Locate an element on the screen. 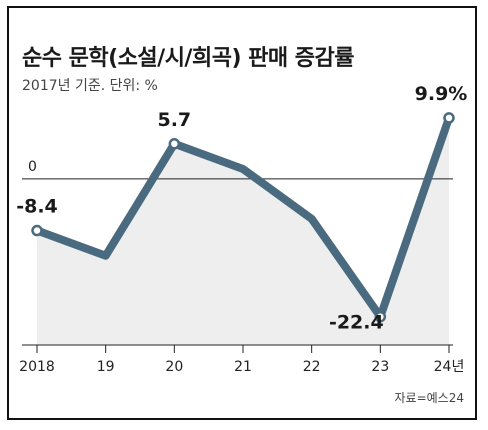 Image resolution: width=488 pixels, height=430 pixels. x-tick-label: 23 is located at coordinates (380, 367).